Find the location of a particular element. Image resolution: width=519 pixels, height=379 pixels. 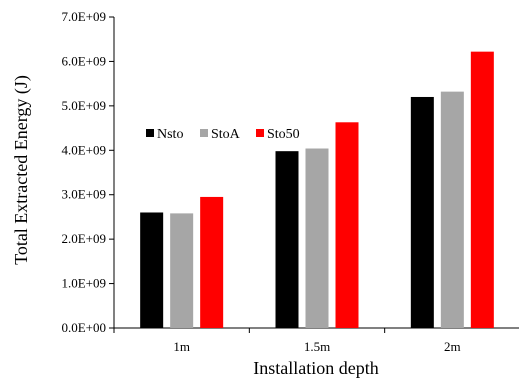

y-tick-label: 3.0E+09 is located at coordinates (83, 194).